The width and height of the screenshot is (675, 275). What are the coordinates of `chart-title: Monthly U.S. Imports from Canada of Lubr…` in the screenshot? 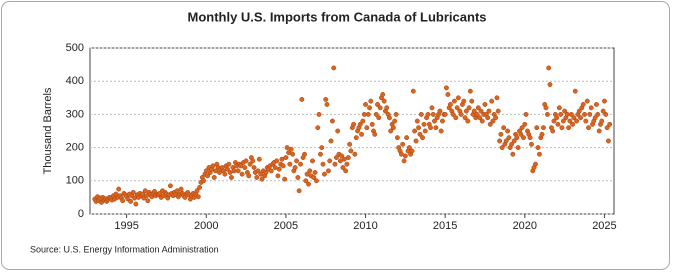 It's located at (336, 16).